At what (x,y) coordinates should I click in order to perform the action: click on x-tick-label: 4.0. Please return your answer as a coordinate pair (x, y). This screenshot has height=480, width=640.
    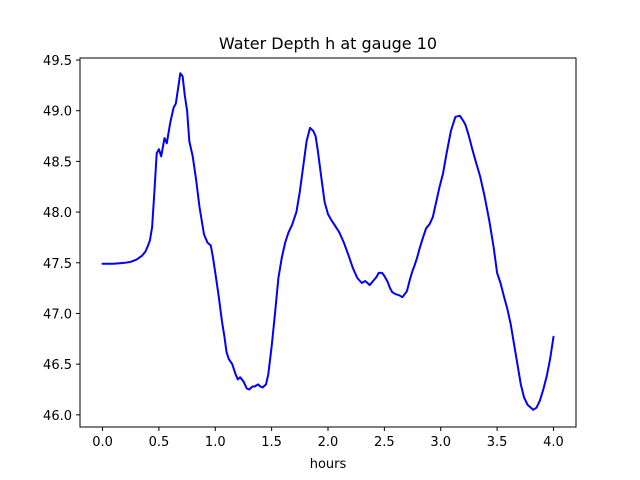
    Looking at the image, I should click on (553, 442).